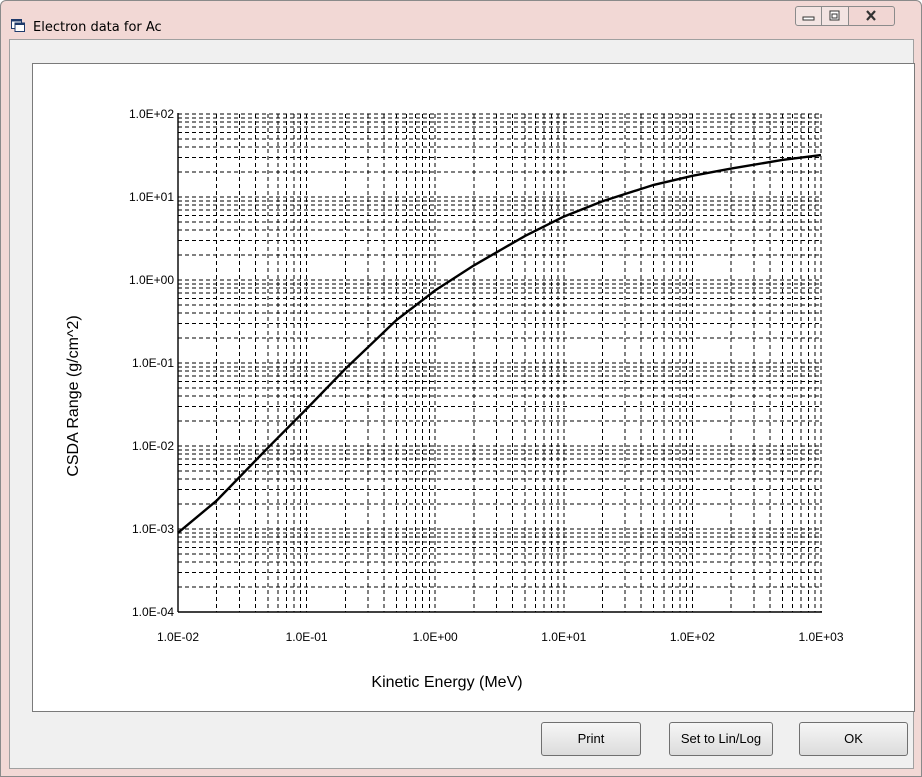  Describe the element at coordinates (151, 114) in the screenshot. I see `y-tick-label: 1.0E+02` at that location.